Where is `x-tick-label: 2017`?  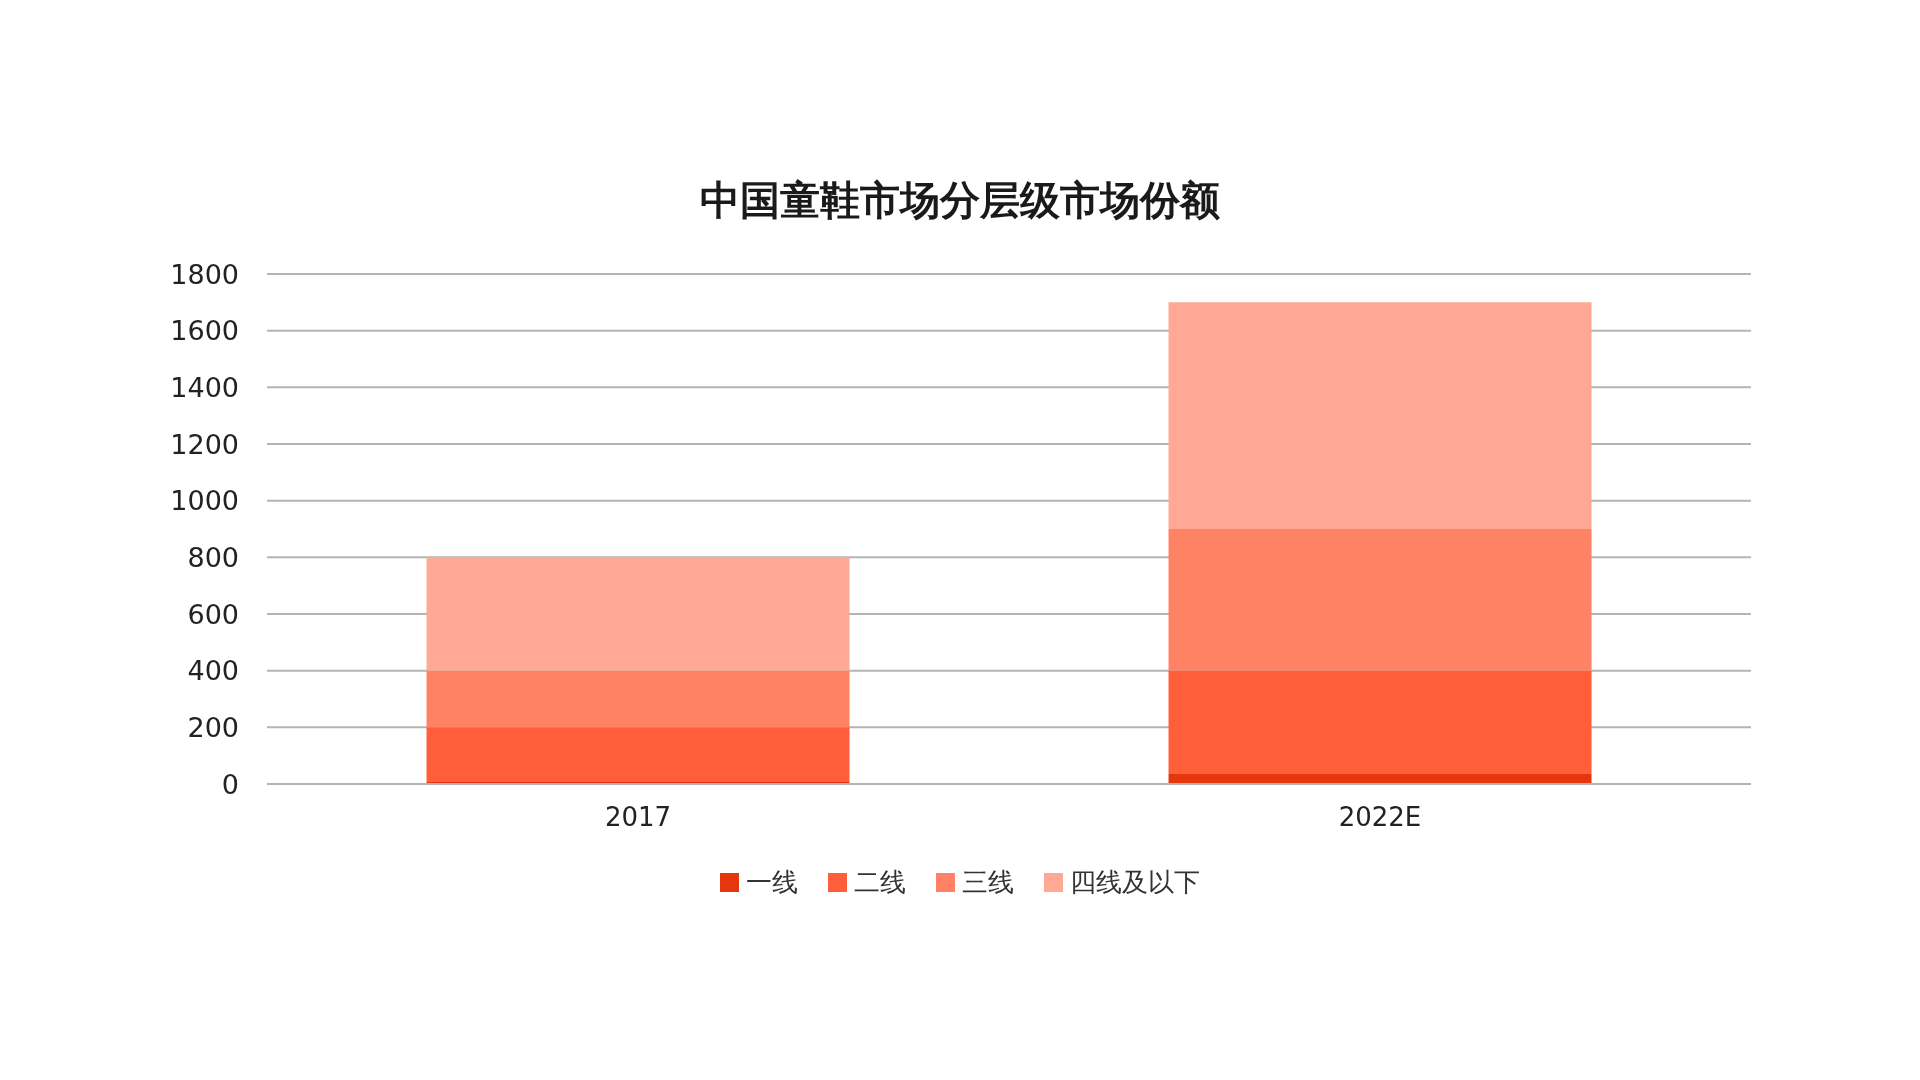
x-tick-label: 2017 is located at coordinates (638, 817).